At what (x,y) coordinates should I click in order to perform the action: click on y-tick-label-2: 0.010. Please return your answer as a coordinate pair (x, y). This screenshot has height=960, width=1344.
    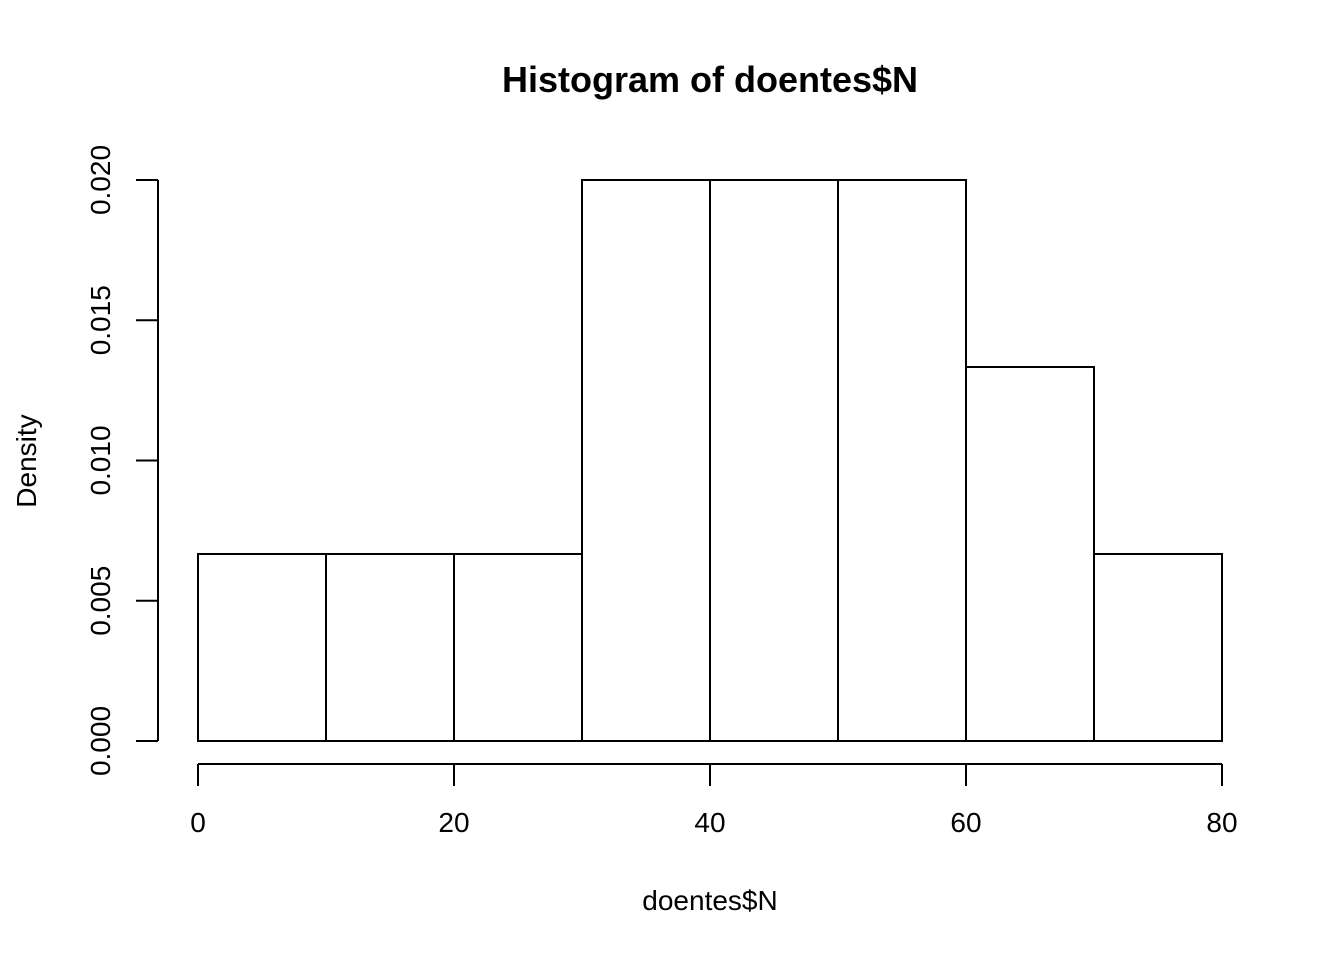
    Looking at the image, I should click on (100, 460).